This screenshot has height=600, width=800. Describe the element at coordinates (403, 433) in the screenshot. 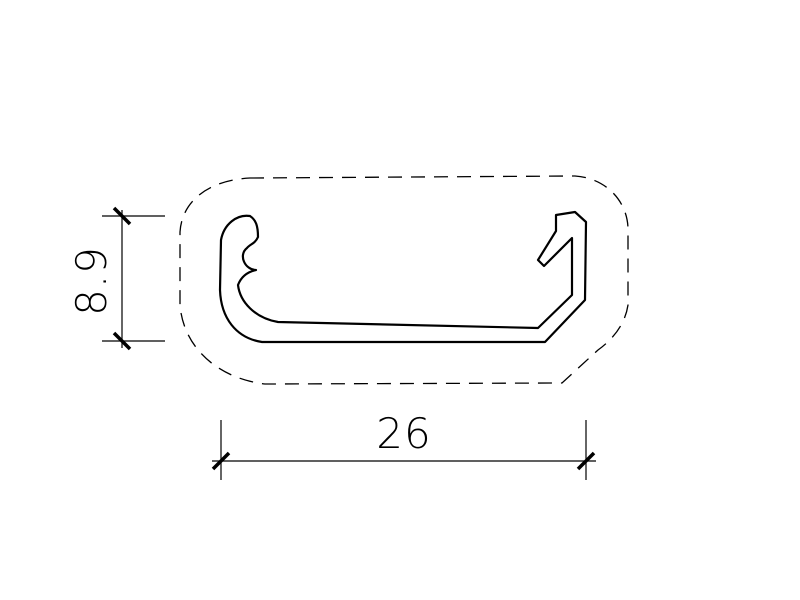

I see `width-dimension-label: 26` at that location.